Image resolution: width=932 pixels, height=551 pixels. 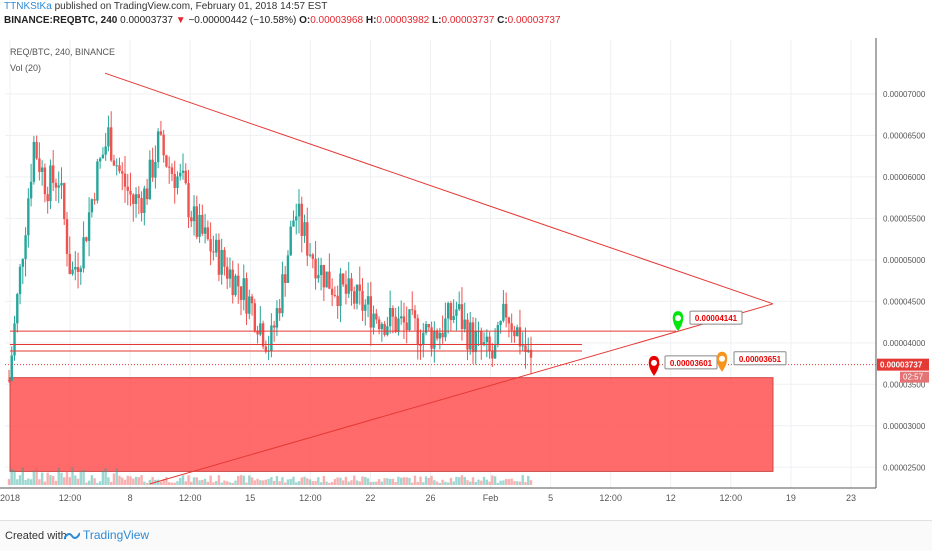 I want to click on volume-bars, so click(x=270, y=476).